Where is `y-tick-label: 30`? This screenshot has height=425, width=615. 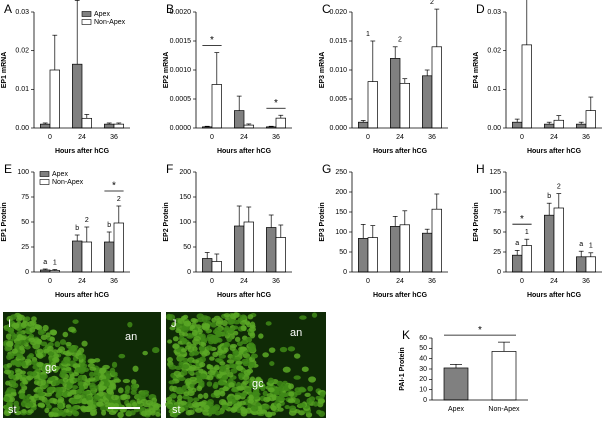 y-tick-label: 30 is located at coordinates (423, 369).